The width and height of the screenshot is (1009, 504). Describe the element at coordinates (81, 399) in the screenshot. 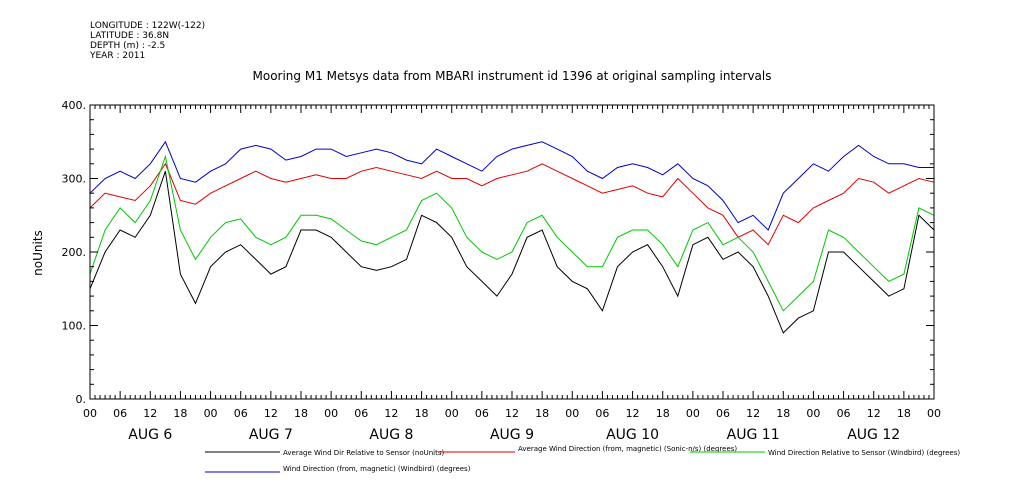

I see `y-tick-label: 0.` at that location.